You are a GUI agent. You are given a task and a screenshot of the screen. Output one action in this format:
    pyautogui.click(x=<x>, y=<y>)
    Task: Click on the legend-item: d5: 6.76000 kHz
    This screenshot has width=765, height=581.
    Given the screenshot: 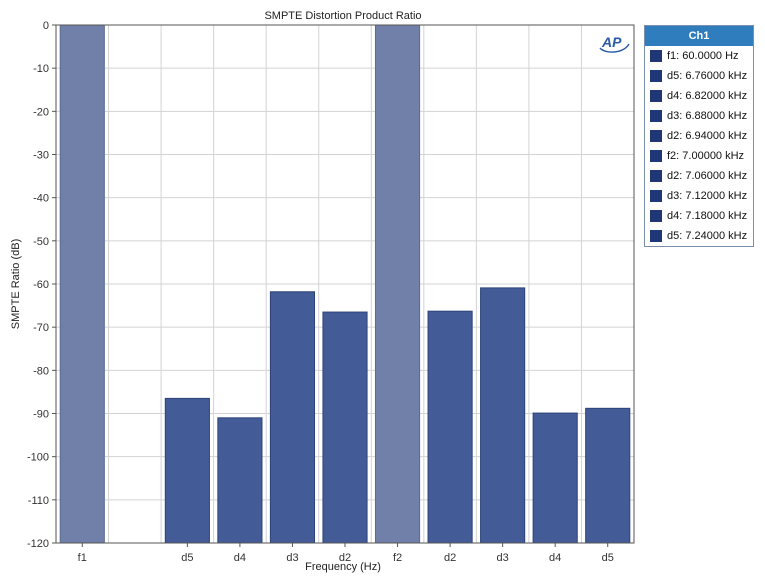 What is the action you would take?
    pyautogui.click(x=699, y=76)
    